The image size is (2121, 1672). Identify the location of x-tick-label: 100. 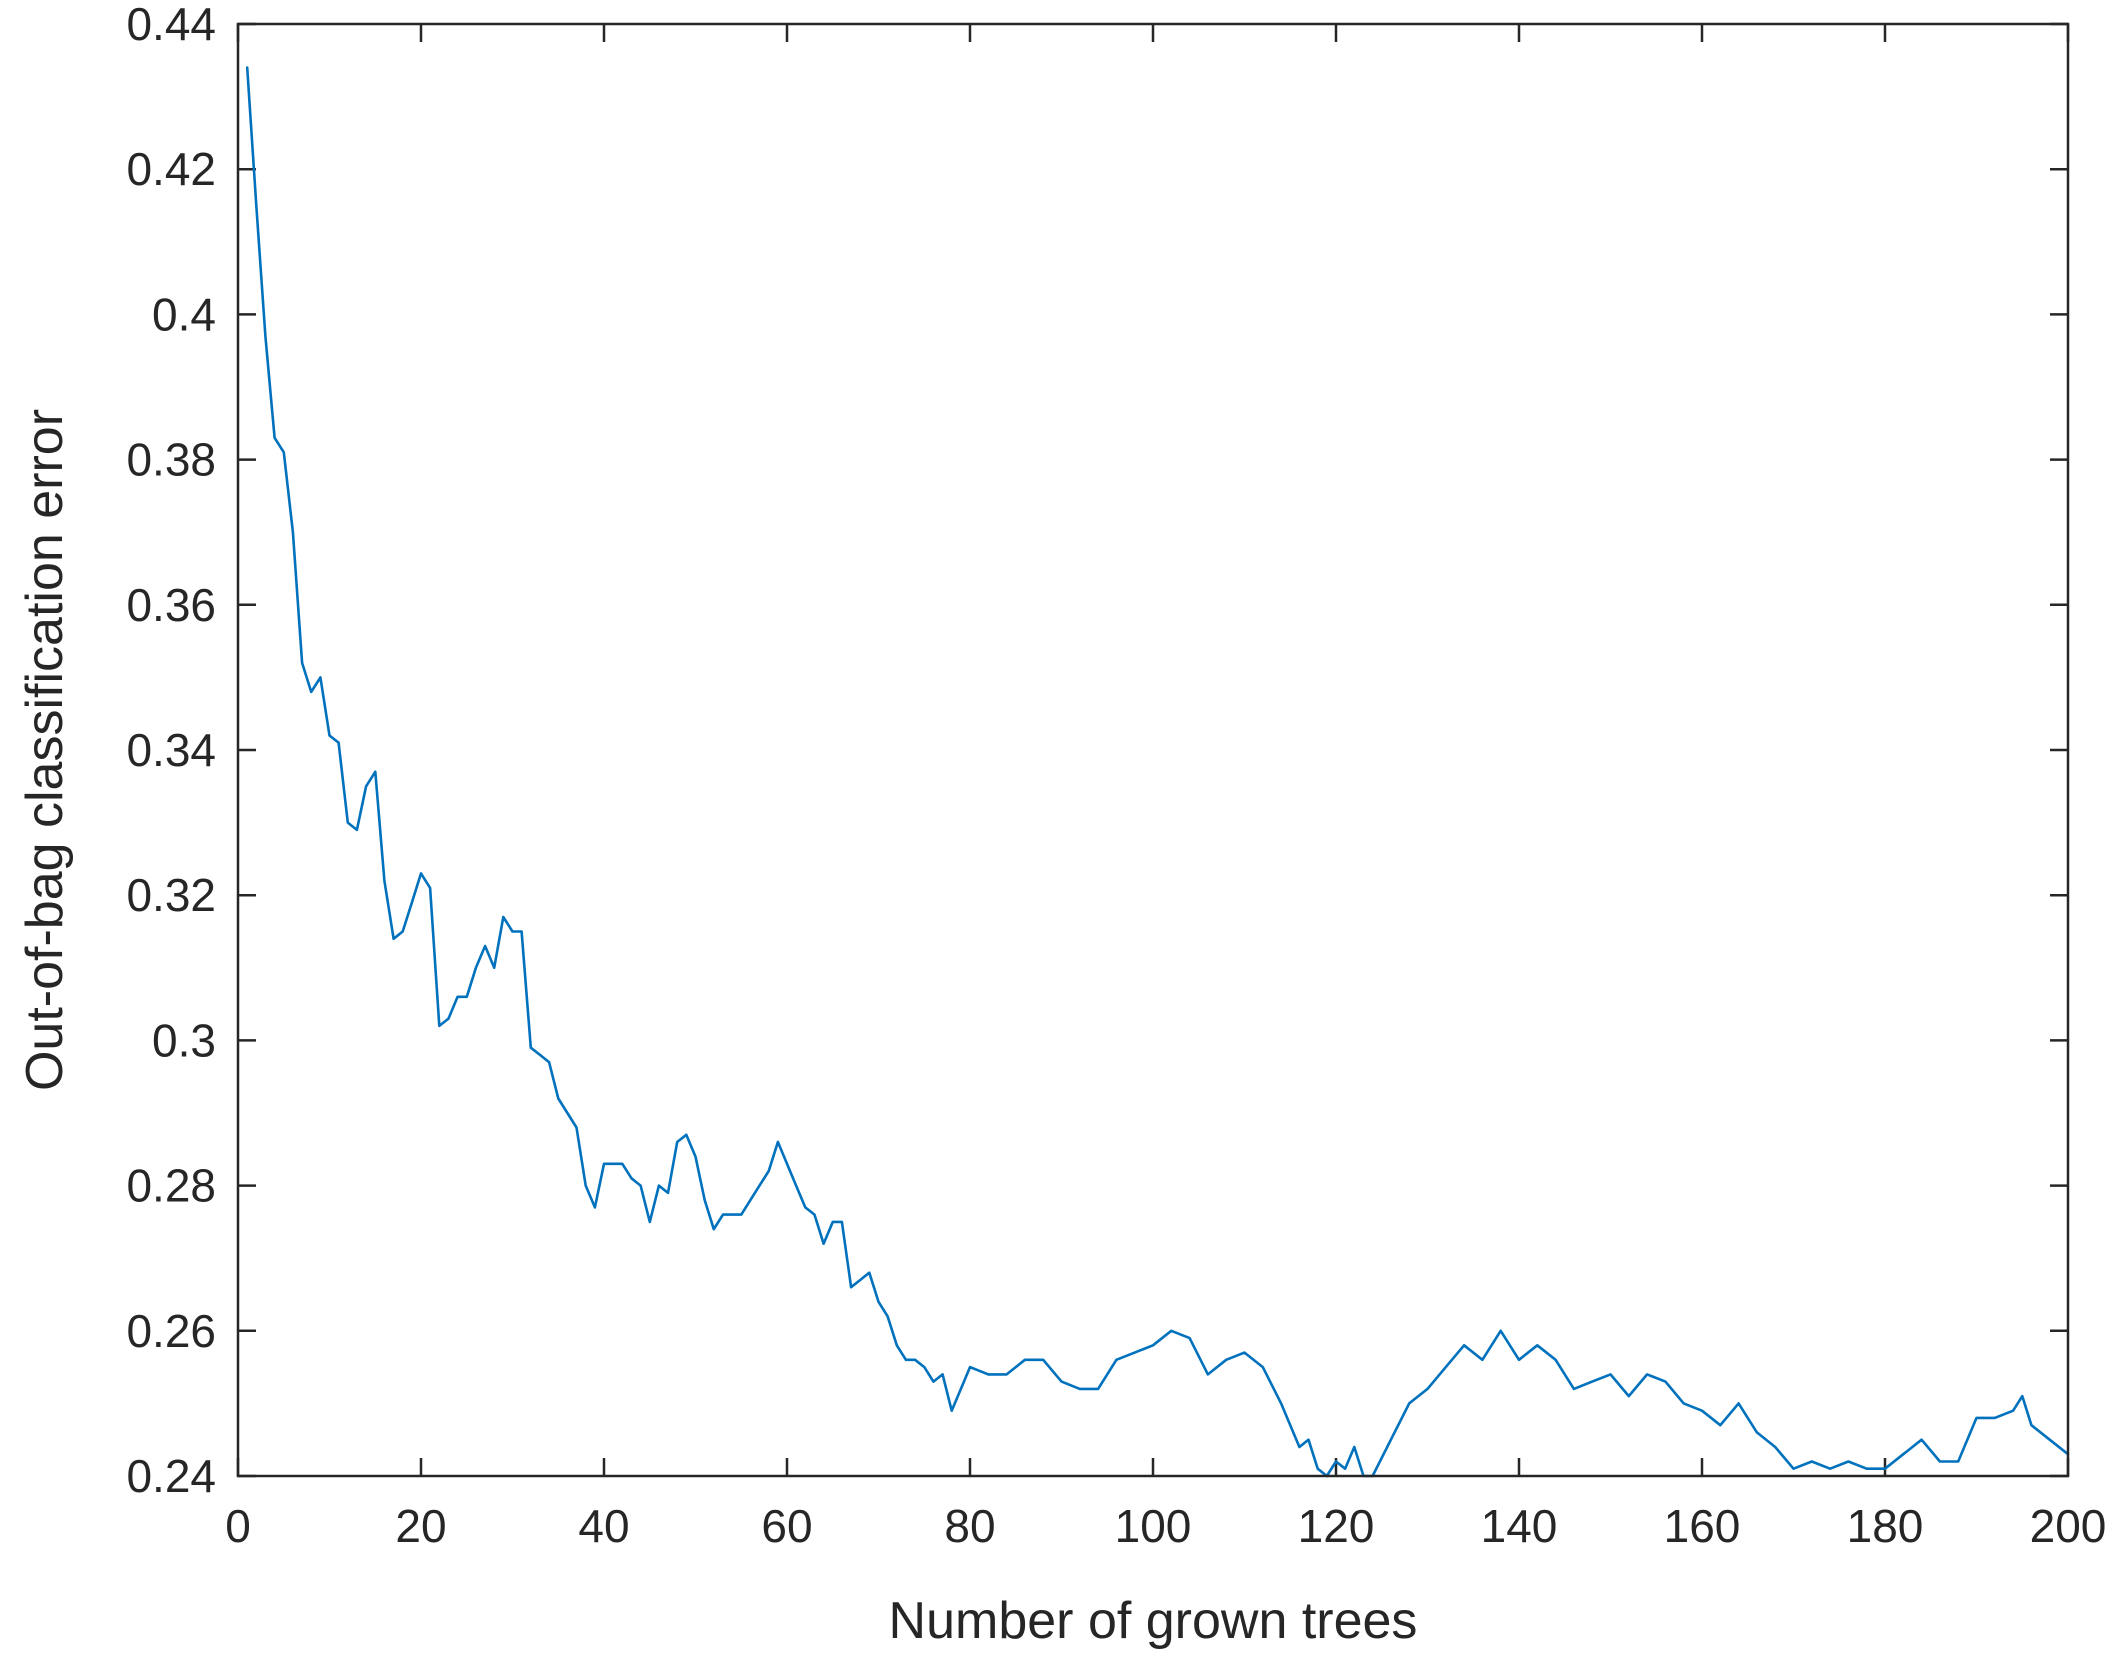
(1153, 1526).